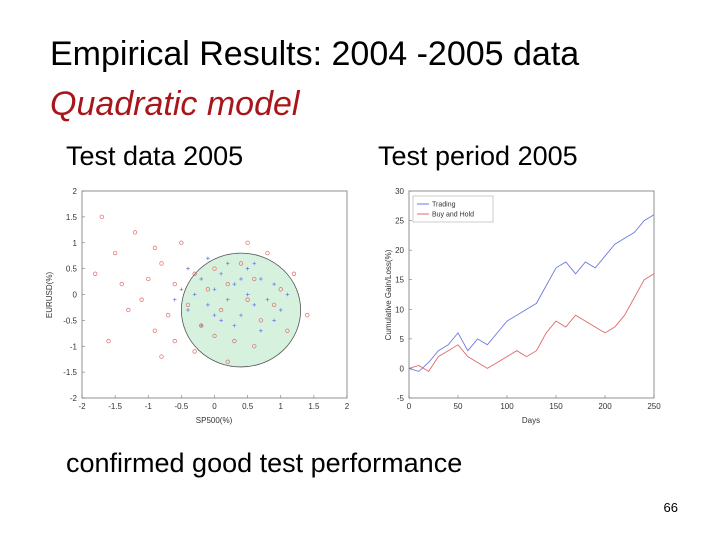 Image resolution: width=720 pixels, height=540 pixels. Describe the element at coordinates (241, 310) in the screenshot. I see `decision-ellipse` at that location.